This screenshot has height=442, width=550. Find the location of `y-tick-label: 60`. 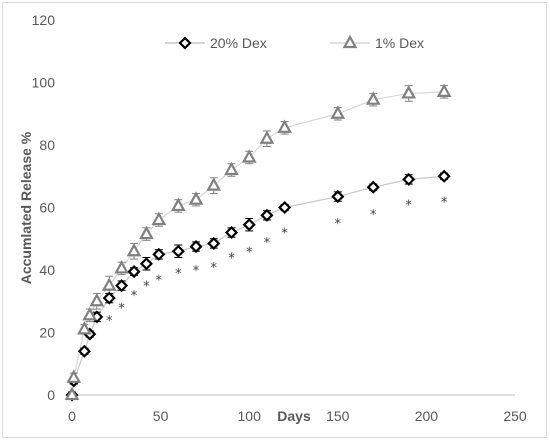

y-tick-label: 60 is located at coordinates (47, 208).